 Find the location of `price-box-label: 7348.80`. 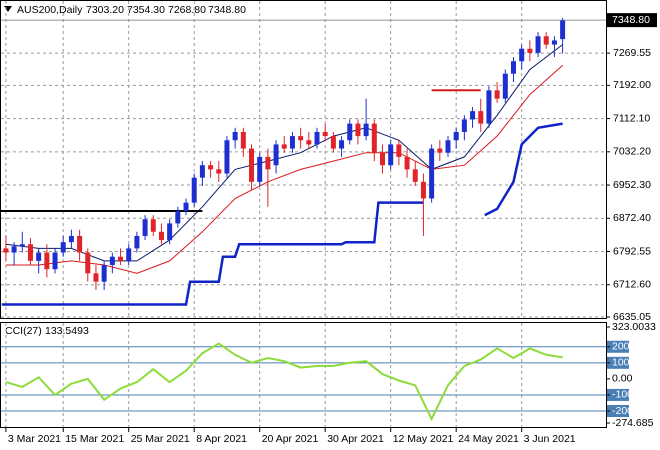

price-box-label: 7348.80 is located at coordinates (631, 20).